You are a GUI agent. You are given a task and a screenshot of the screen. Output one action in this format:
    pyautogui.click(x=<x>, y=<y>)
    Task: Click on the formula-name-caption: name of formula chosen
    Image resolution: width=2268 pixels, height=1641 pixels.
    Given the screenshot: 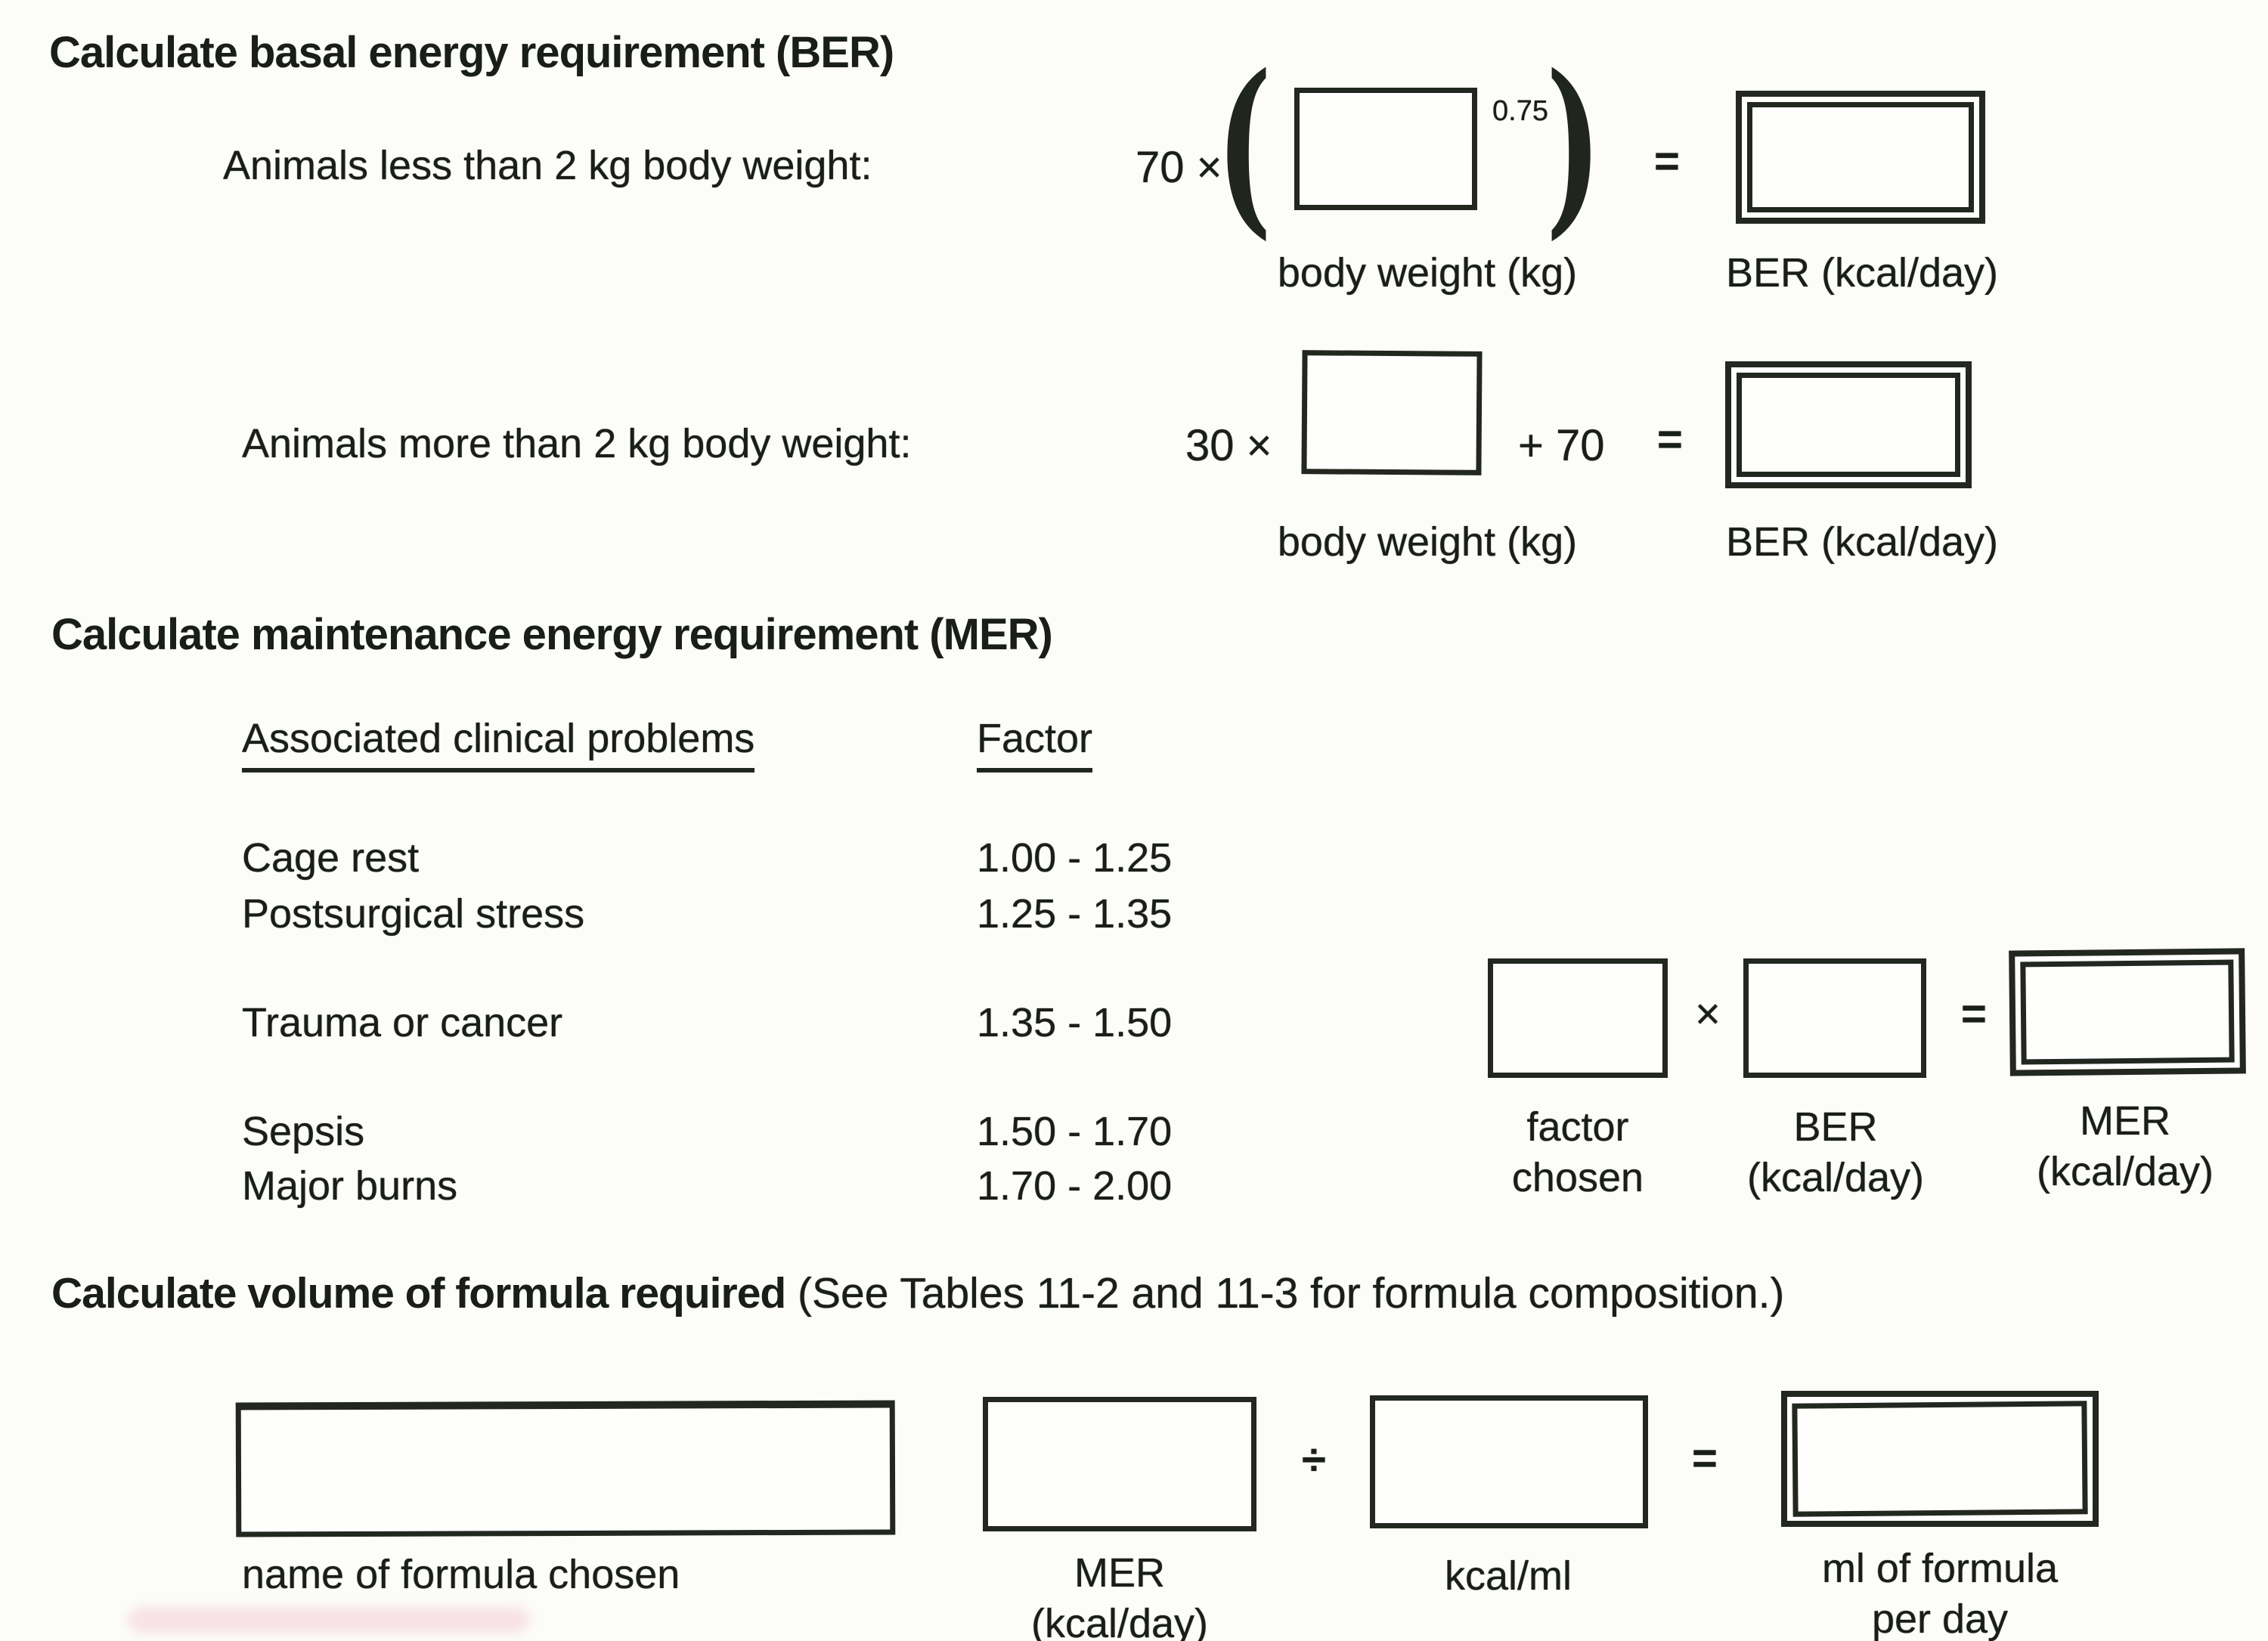 What is the action you would take?
    pyautogui.click(x=461, y=1574)
    